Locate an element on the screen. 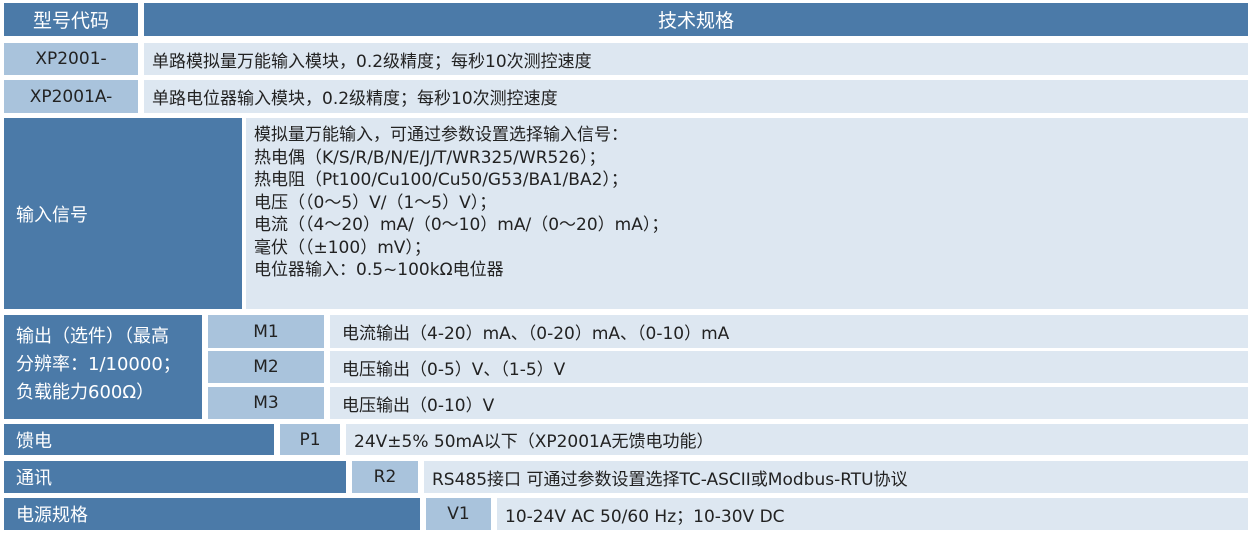 The width and height of the screenshot is (1252, 536). output-code: M1 is located at coordinates (266, 331).